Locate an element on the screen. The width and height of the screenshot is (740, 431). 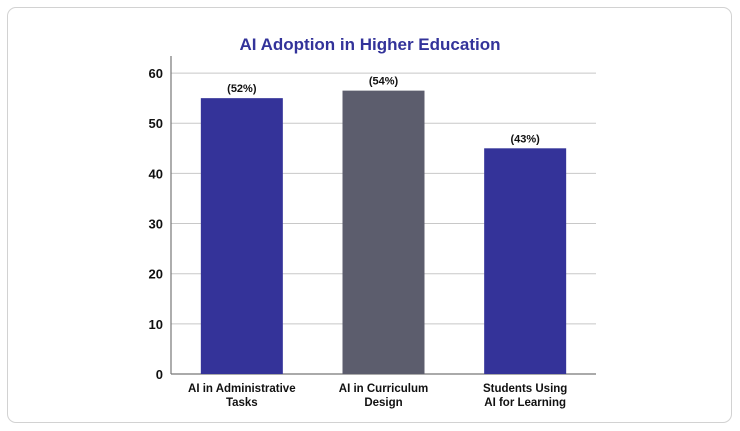
chart-title: AI Adoption in Higher Education is located at coordinates (370, 44).